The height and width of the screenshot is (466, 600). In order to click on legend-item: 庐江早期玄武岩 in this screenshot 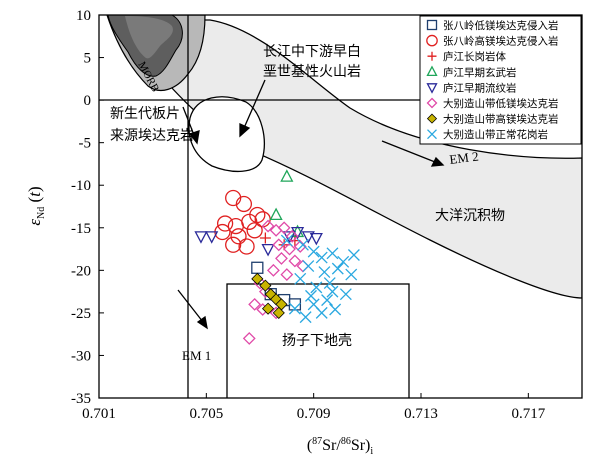, I will do `click(471, 72)`.